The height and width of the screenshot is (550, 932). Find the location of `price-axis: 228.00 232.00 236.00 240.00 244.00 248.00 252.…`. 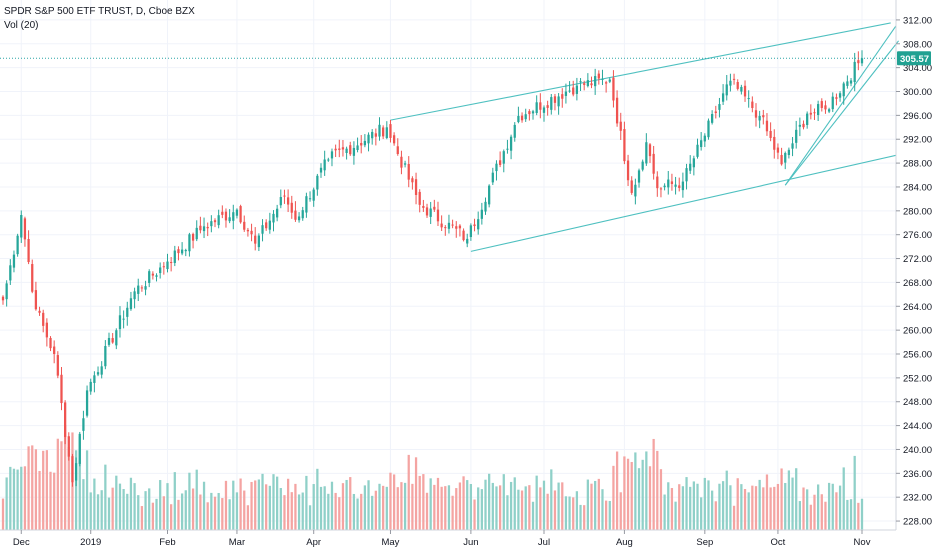

price-axis: 228.00 232.00 236.00 240.00 244.00 248.00 252.… is located at coordinates (913, 265).